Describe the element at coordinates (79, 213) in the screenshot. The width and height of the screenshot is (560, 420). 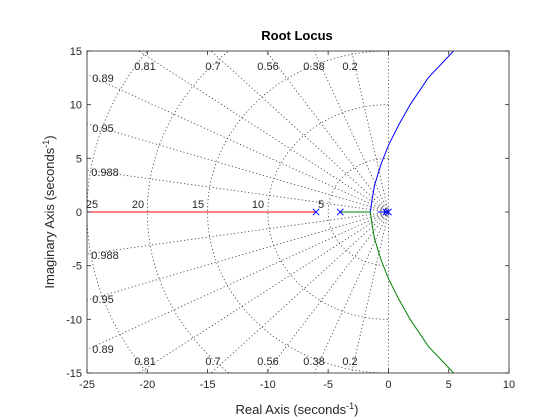
I see `y-tick-label: 0` at that location.